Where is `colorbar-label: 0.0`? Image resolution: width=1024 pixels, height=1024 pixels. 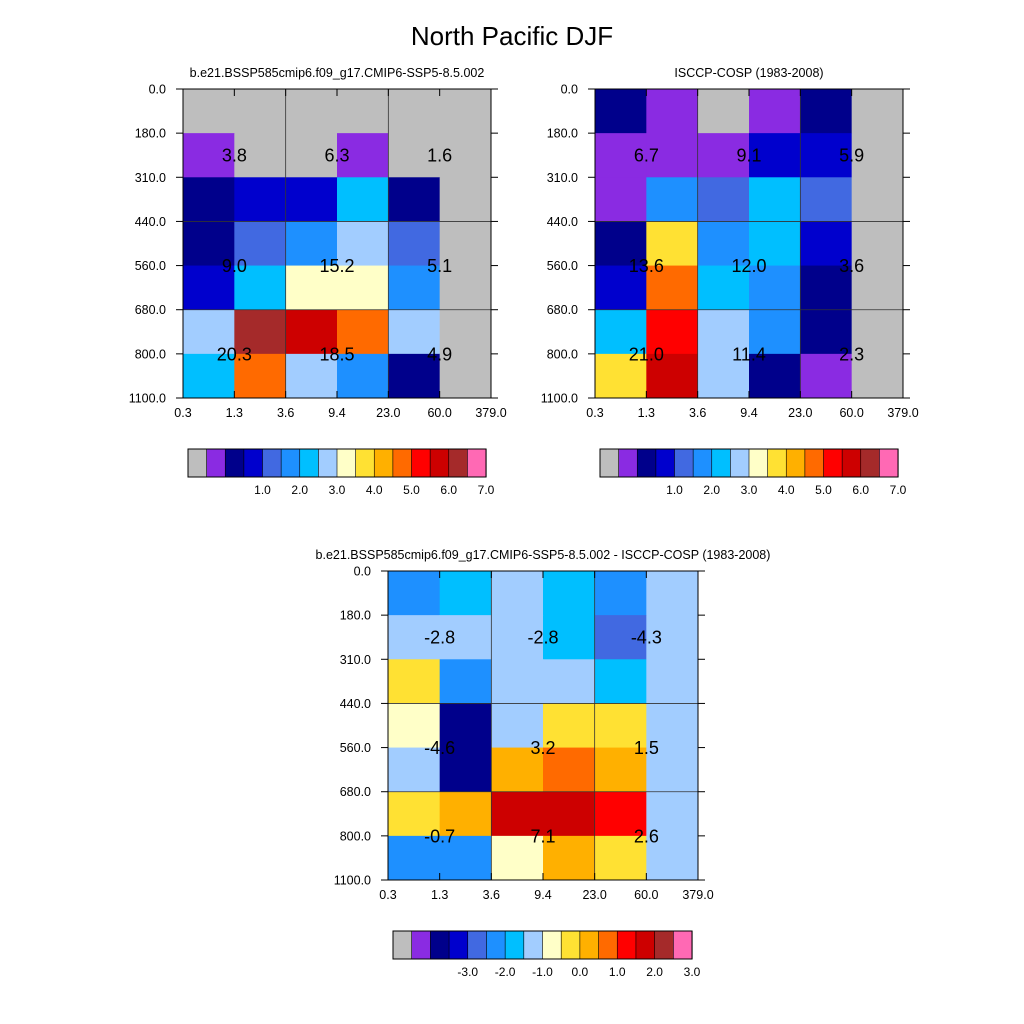
colorbar-label: 0.0 is located at coordinates (580, 972).